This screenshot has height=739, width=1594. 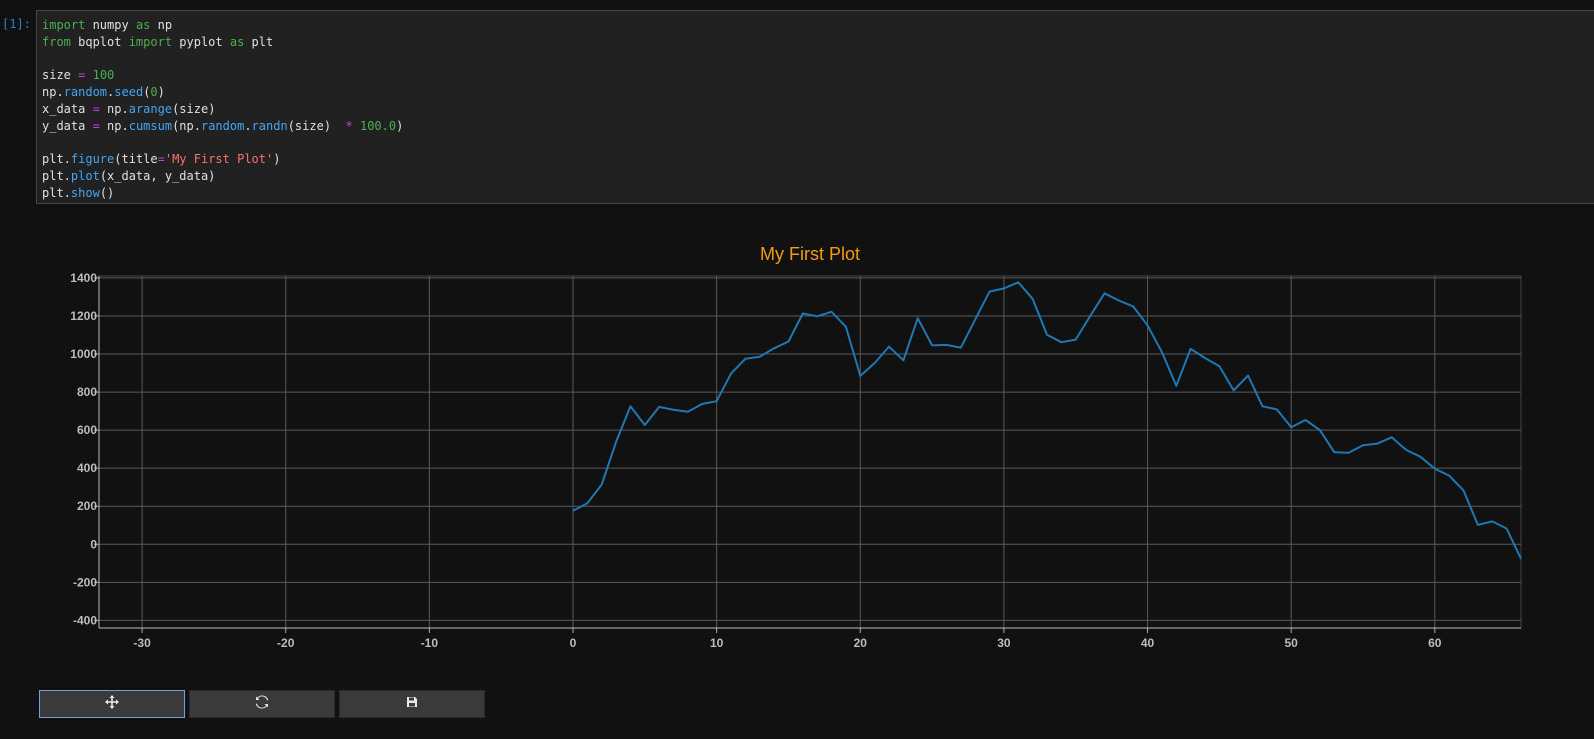 I want to click on save-icon, so click(x=412, y=704).